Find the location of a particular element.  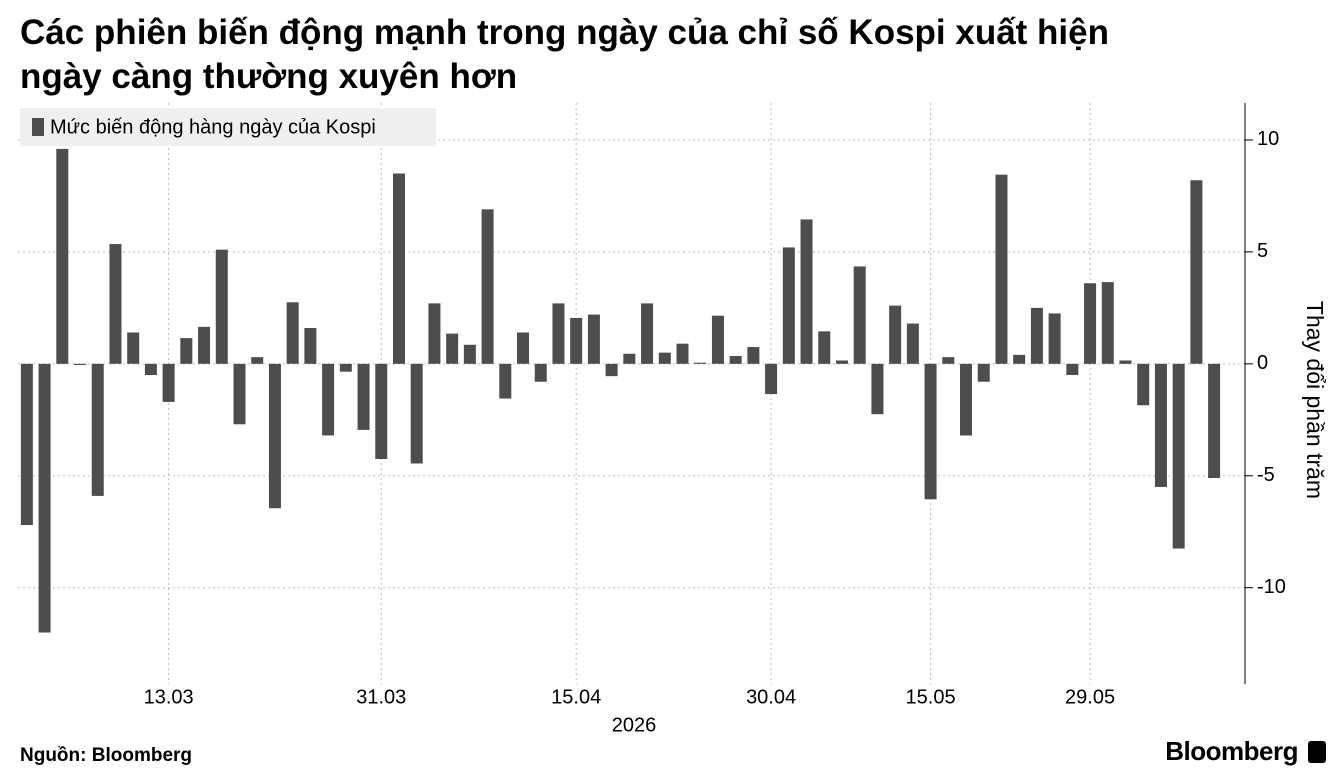

y-tick-label: 0 is located at coordinates (1262, 363).